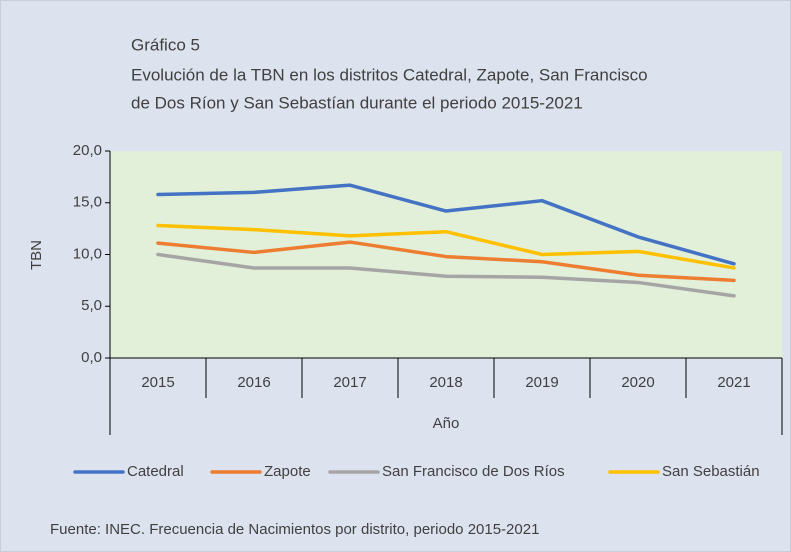 This screenshot has width=791, height=552. I want to click on x-tick-label: 2018, so click(445, 382).